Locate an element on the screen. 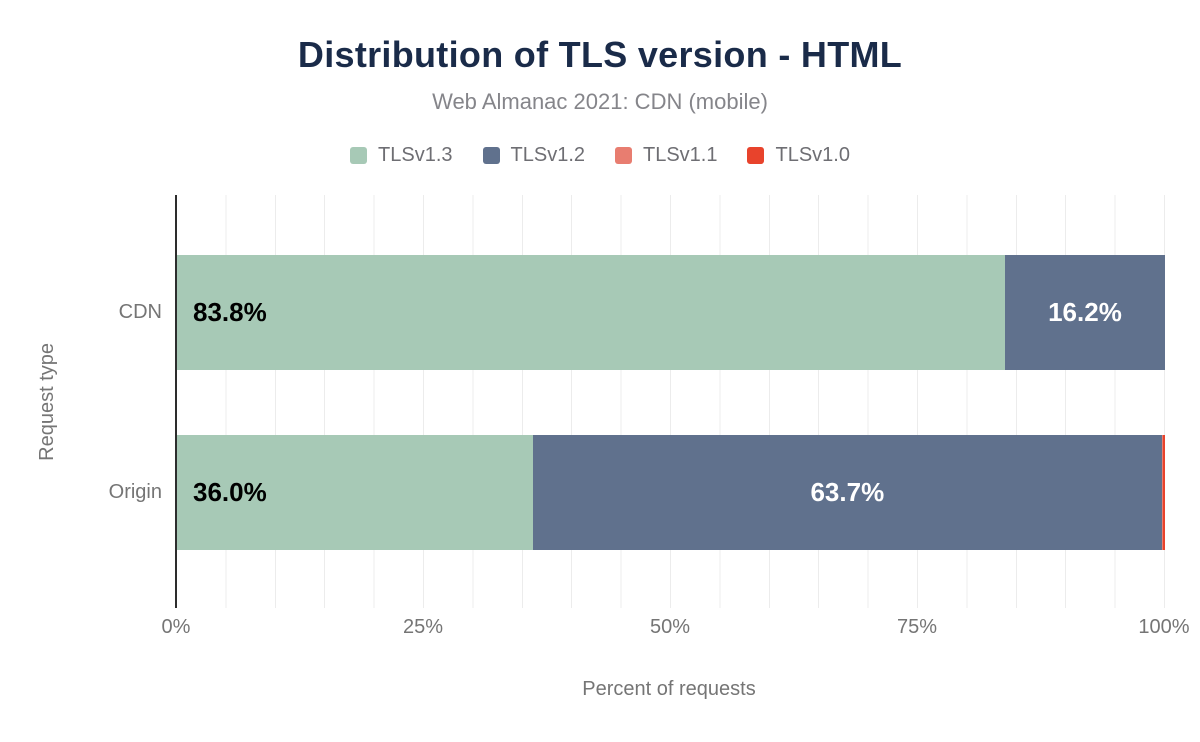  bar-segment-tlsv1.2: 63.7% is located at coordinates (847, 492).